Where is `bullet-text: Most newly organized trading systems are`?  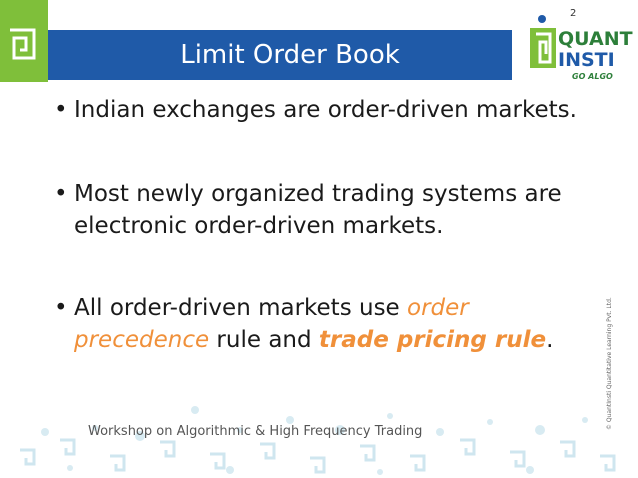 bullet-text: Most newly organized trading systems are is located at coordinates (318, 194).